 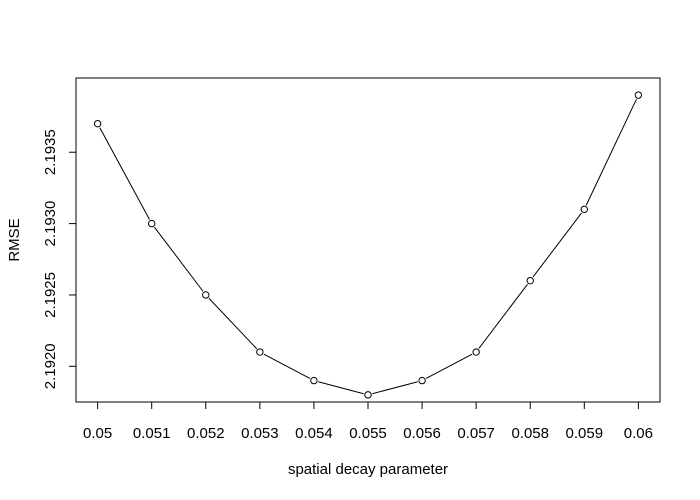 What do you see at coordinates (638, 433) in the screenshot?
I see `x-tick-label: 0.06` at bounding box center [638, 433].